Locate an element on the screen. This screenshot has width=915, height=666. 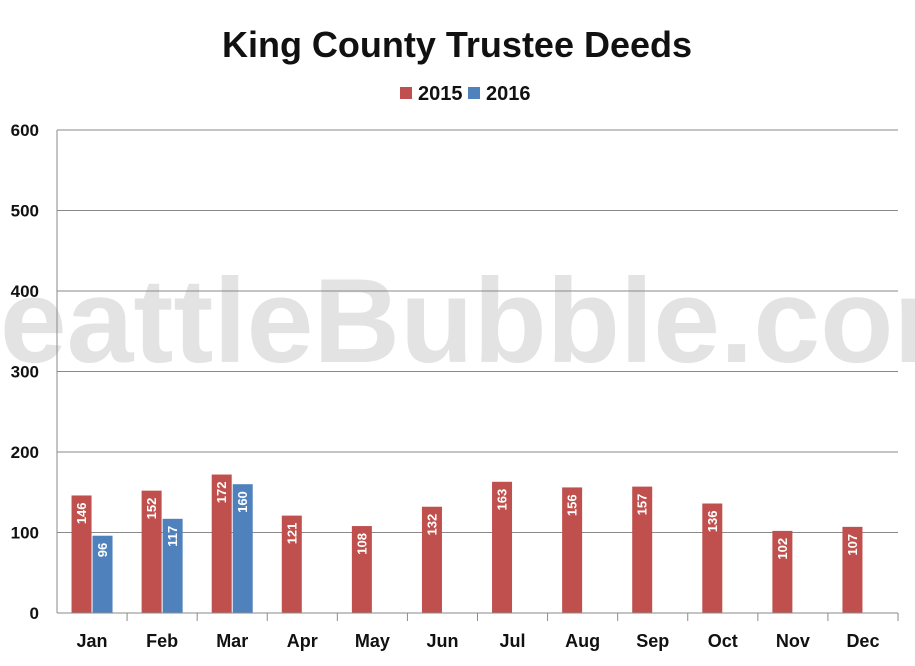
x-tick-label: Jul is located at coordinates (513, 641).